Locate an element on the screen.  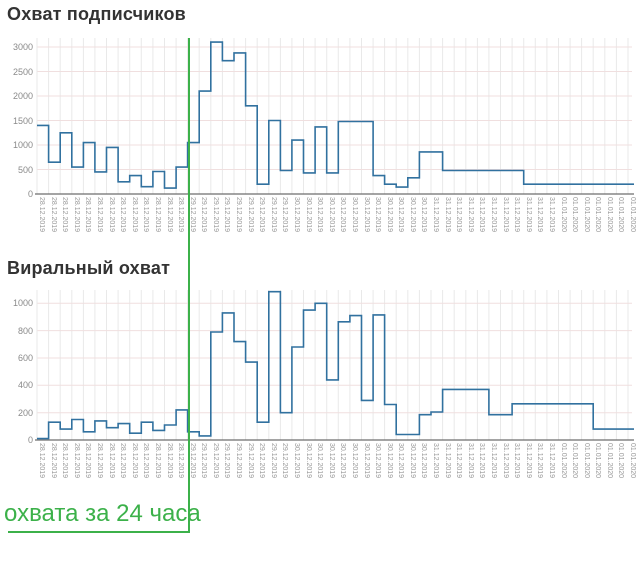
y-tick-label: 800 is located at coordinates (25, 330).